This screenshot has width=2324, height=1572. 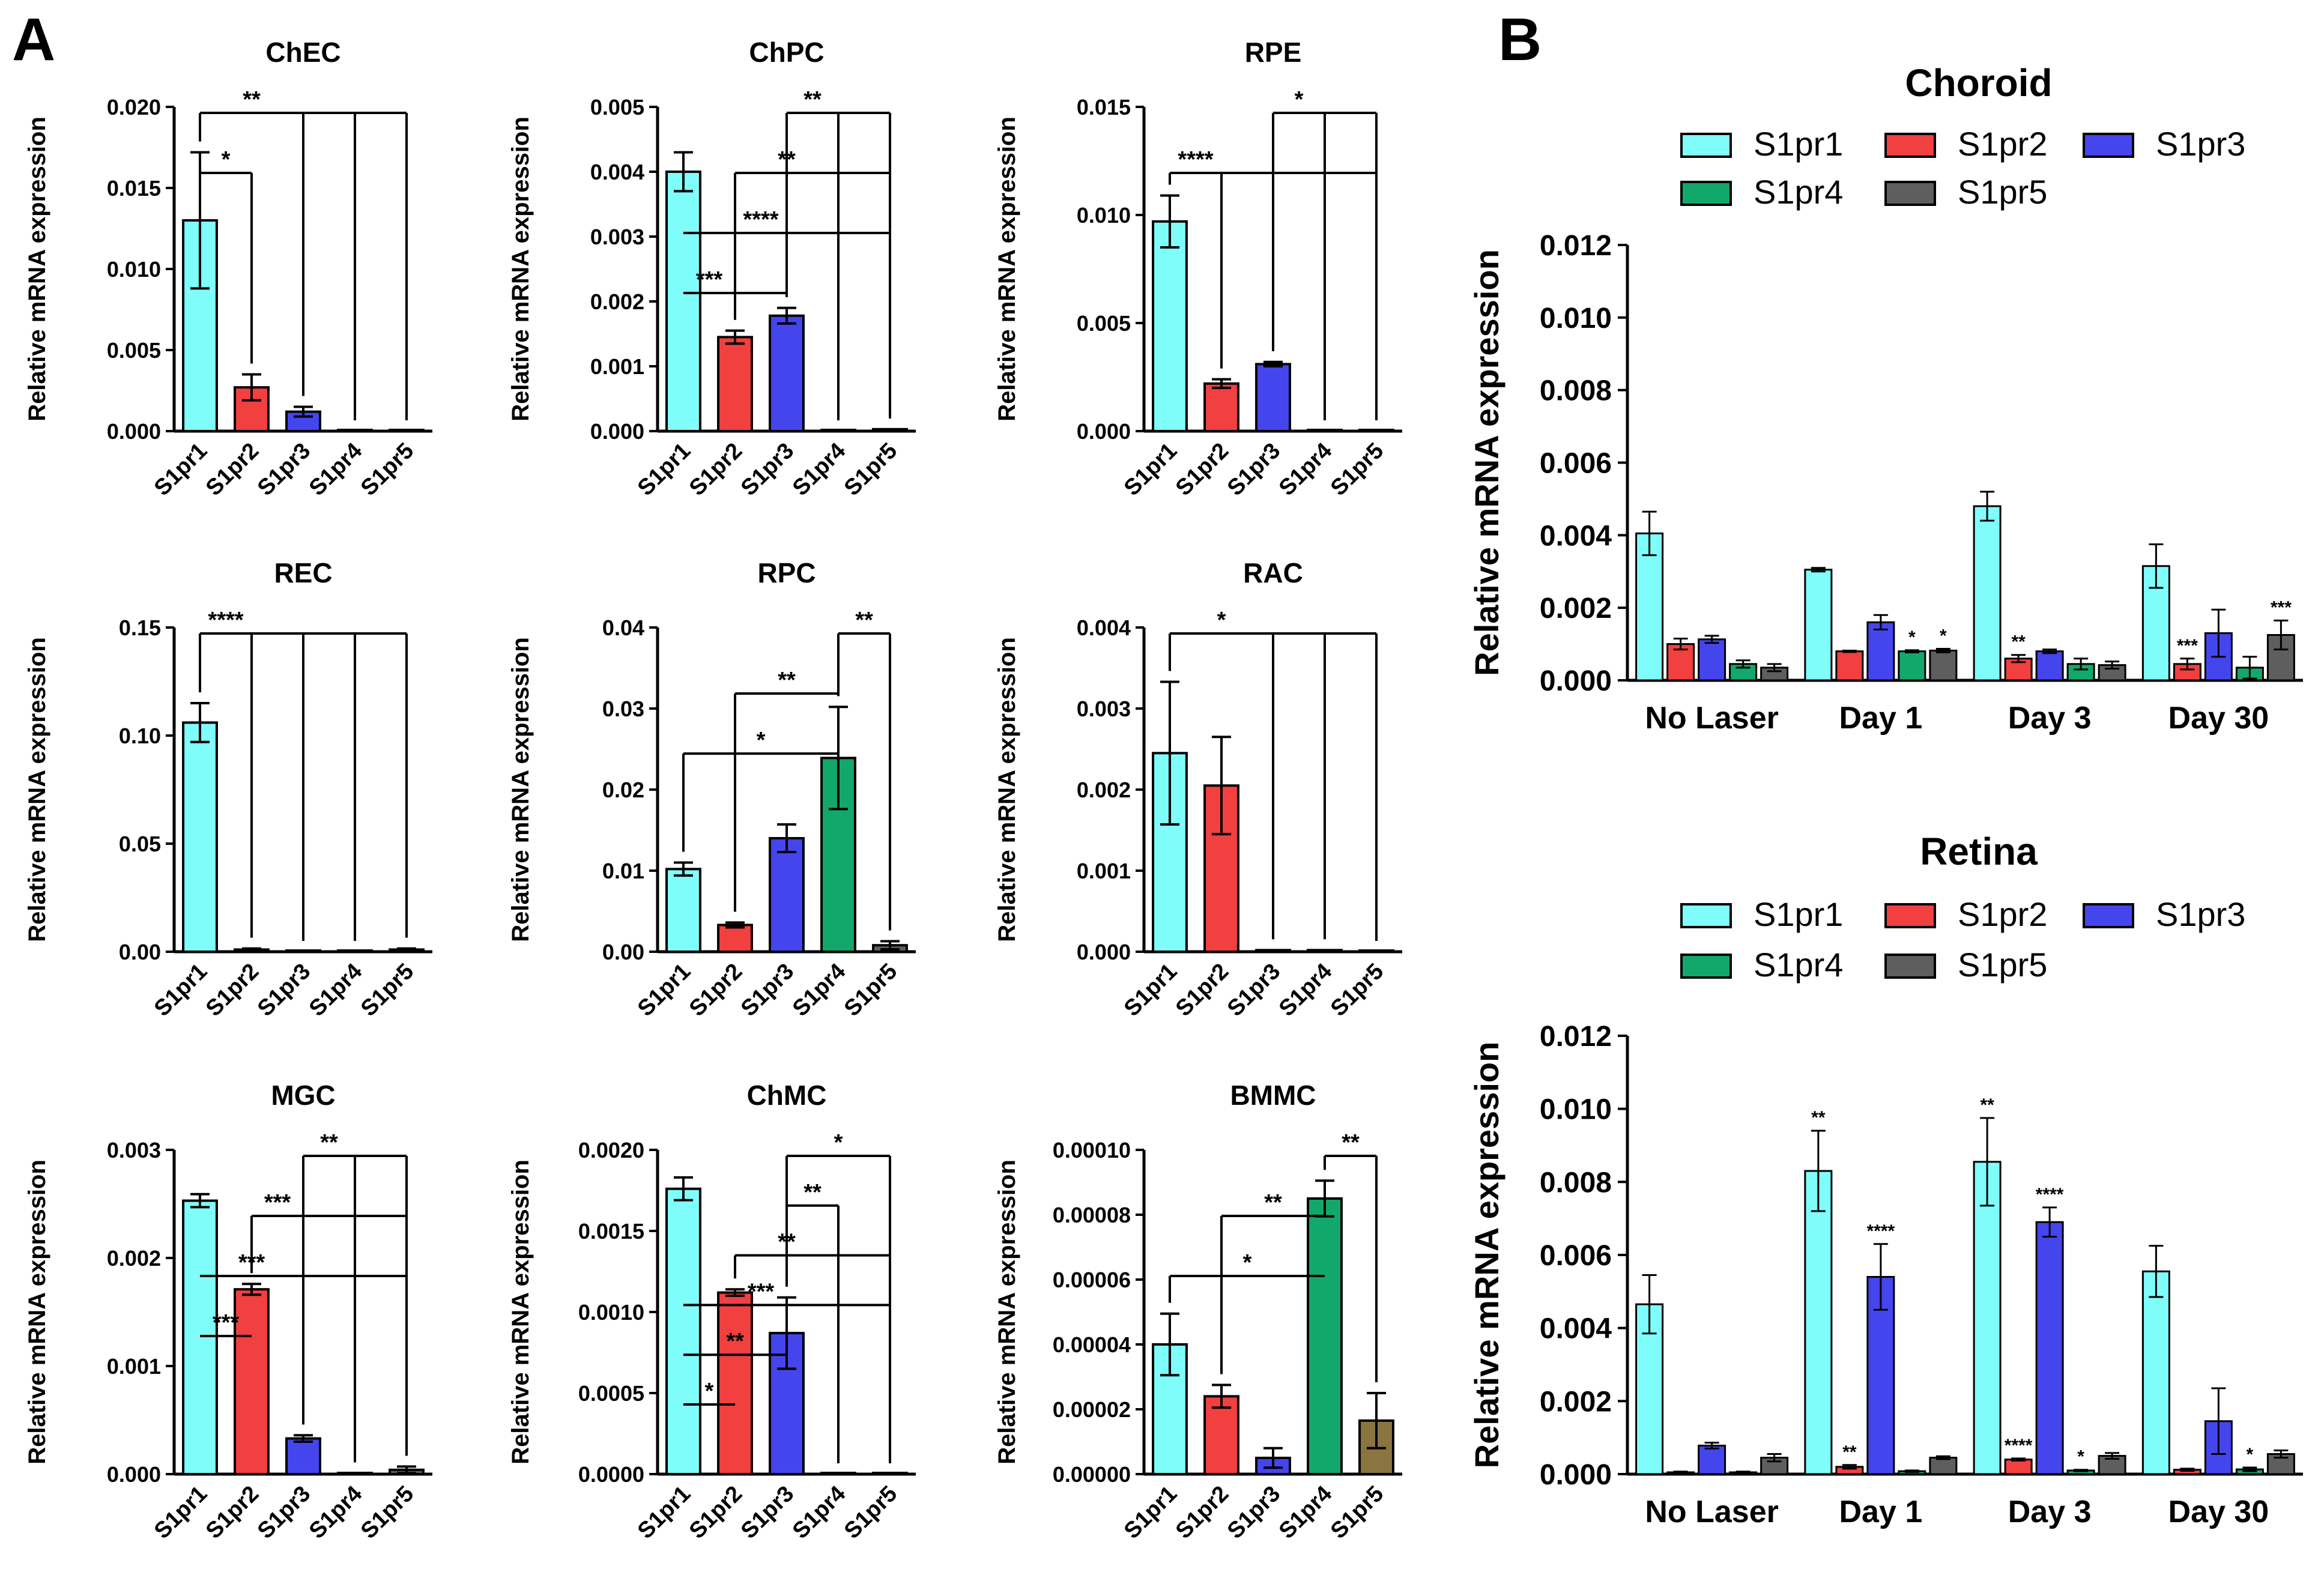 What do you see at coordinates (2108, 146) in the screenshot?
I see `legend-swatch-s1pr3` at bounding box center [2108, 146].